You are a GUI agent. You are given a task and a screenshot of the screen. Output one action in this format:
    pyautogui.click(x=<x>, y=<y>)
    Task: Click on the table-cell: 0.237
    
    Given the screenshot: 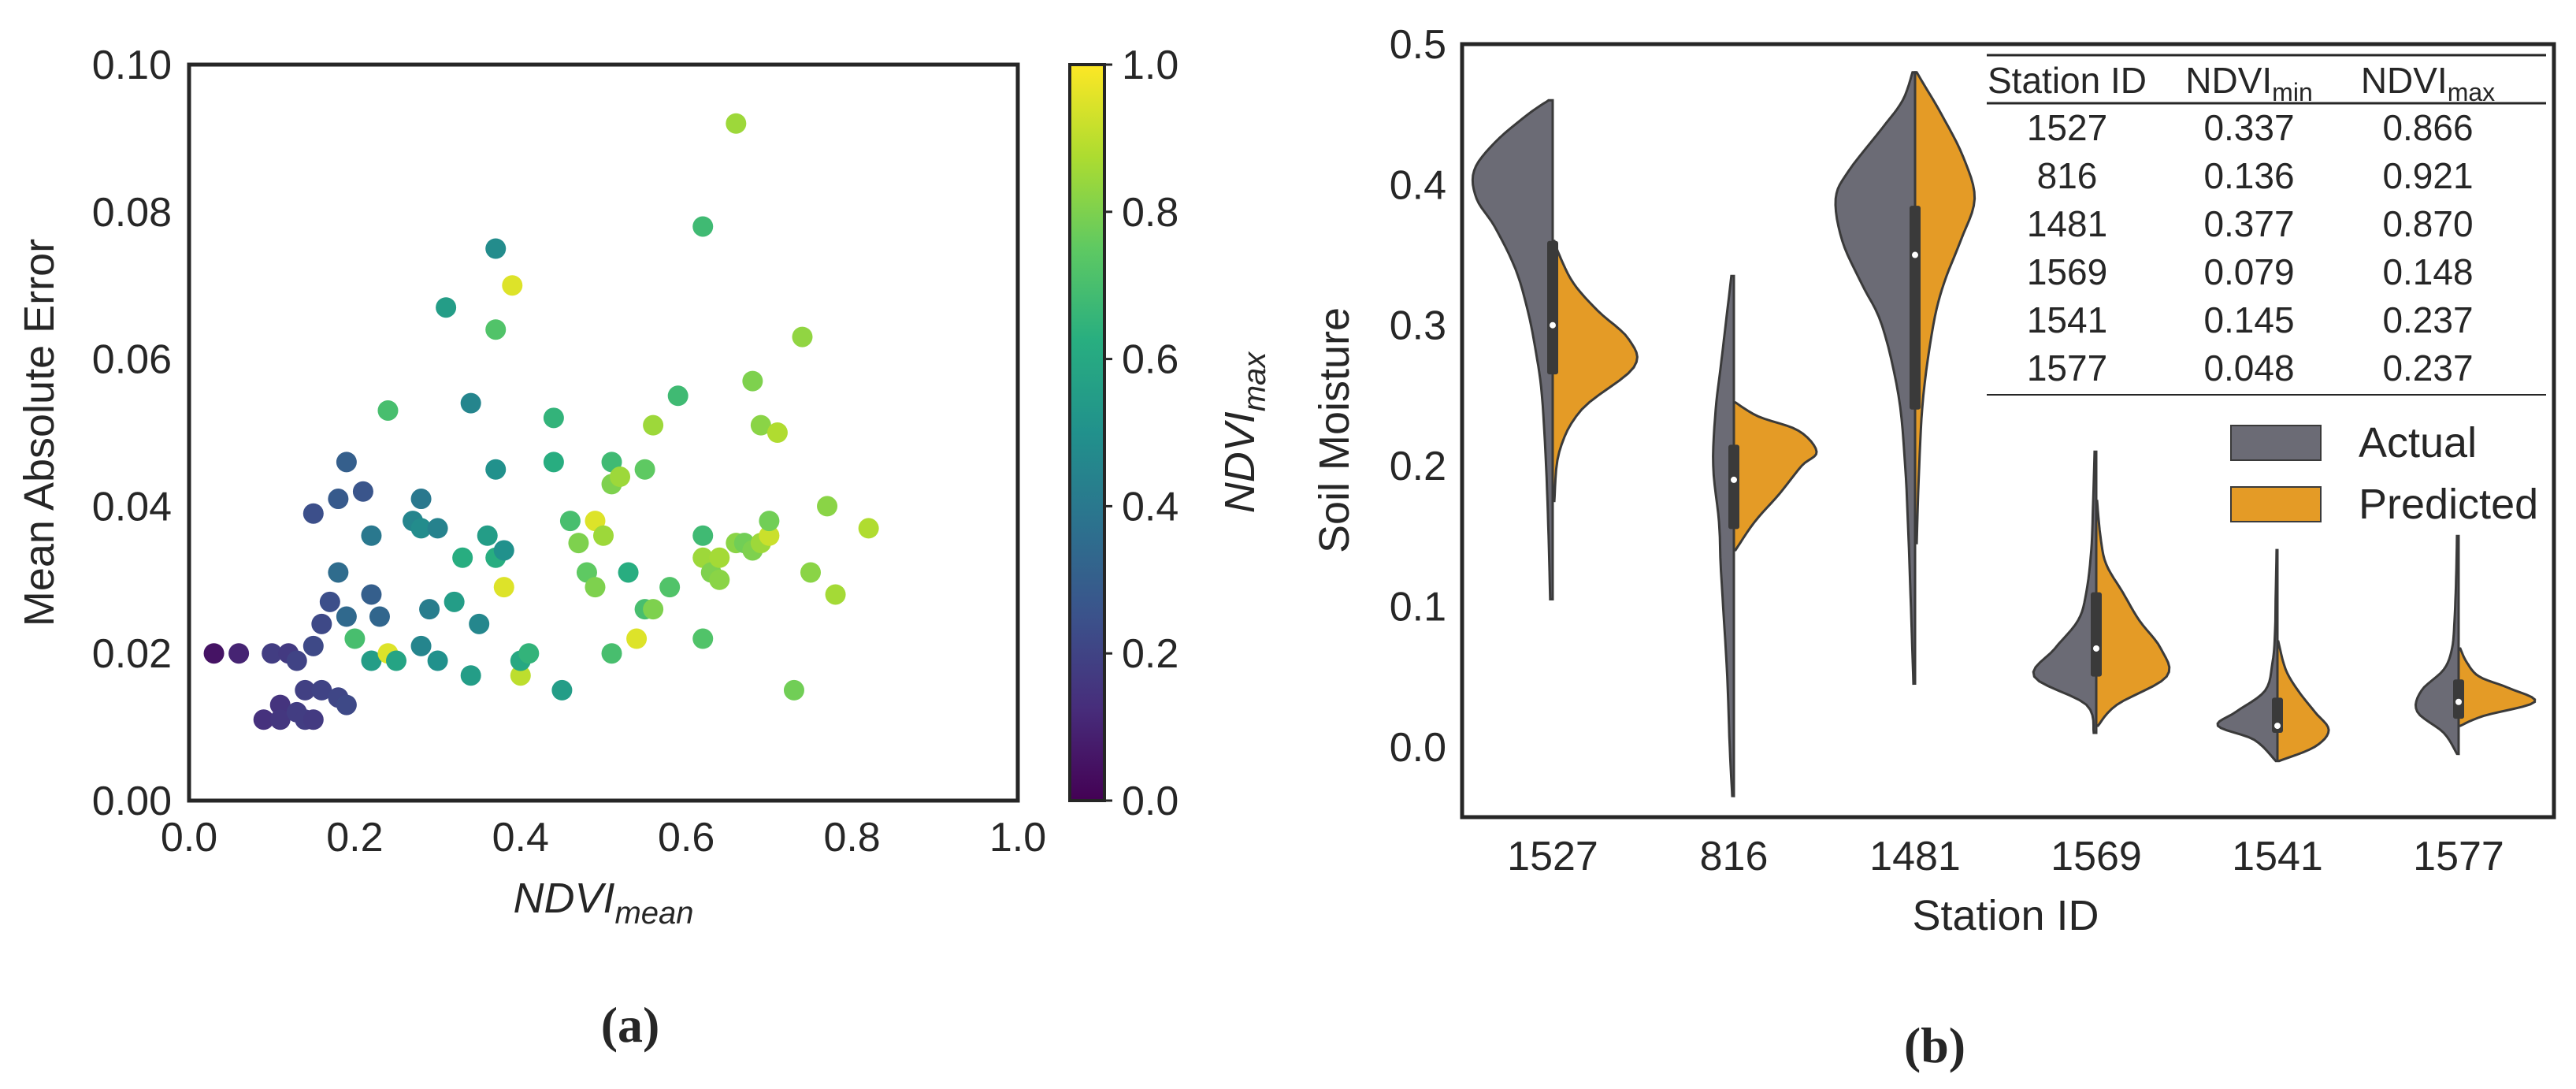 What is the action you would take?
    pyautogui.click(x=2427, y=320)
    